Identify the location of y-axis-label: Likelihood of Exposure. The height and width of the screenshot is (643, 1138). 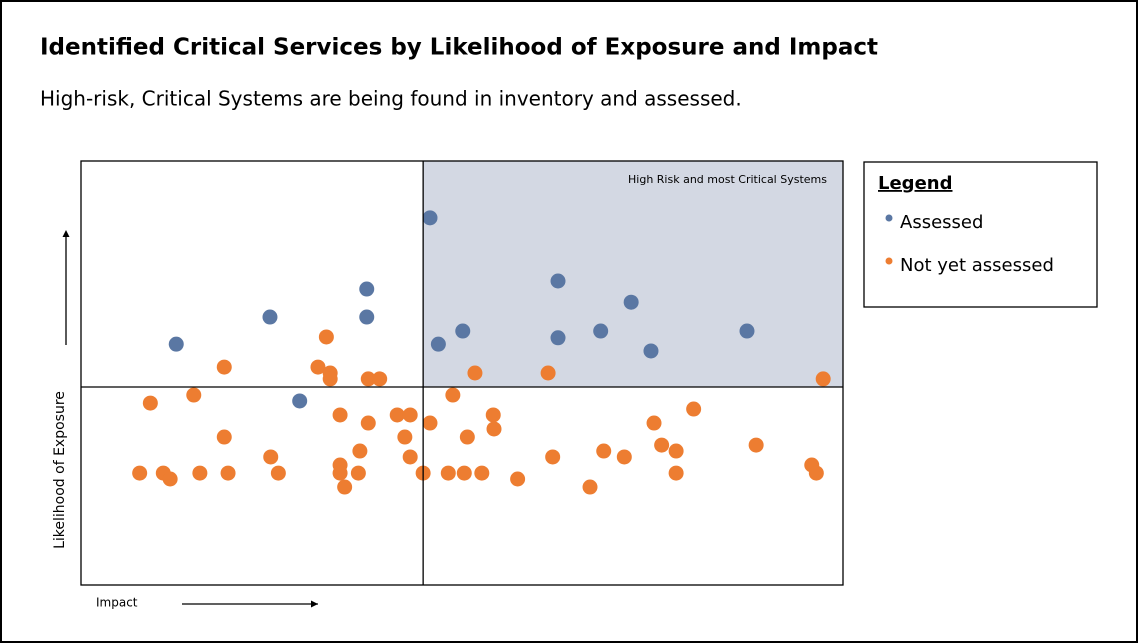
(60, 470).